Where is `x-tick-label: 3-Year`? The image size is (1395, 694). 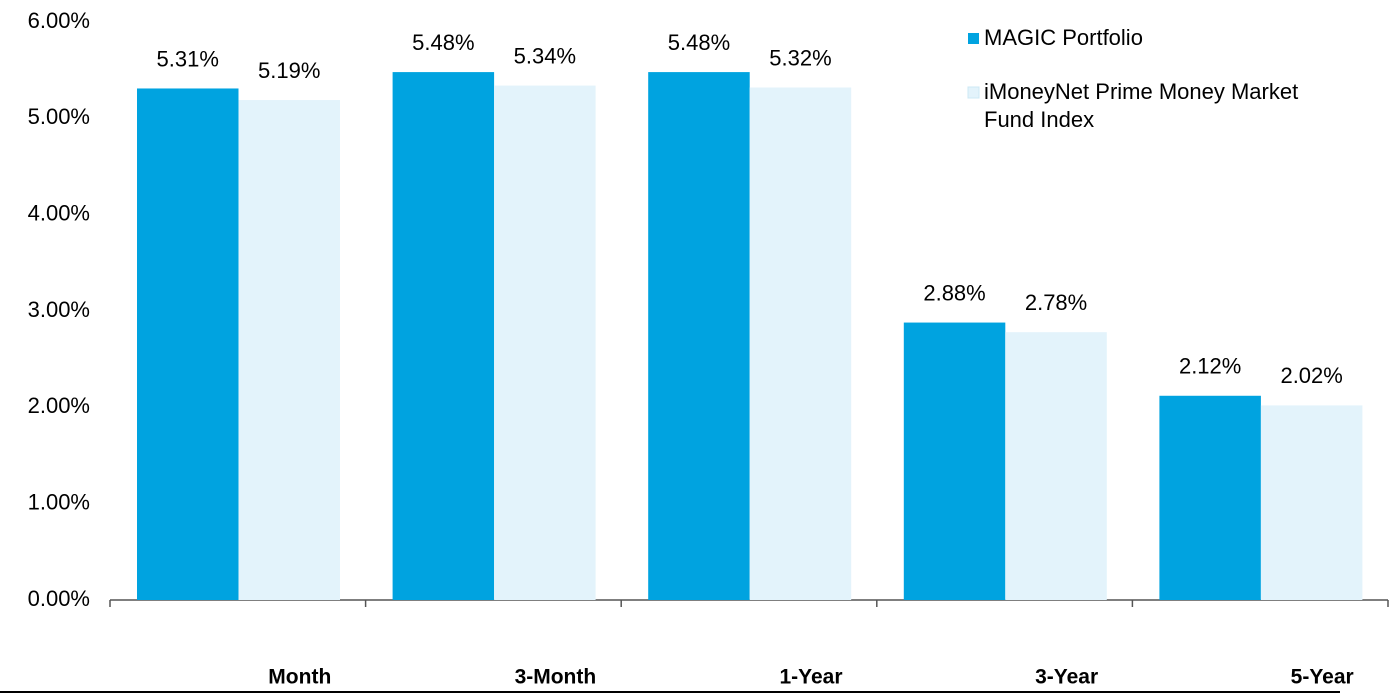
x-tick-label: 3-Year is located at coordinates (1066, 677).